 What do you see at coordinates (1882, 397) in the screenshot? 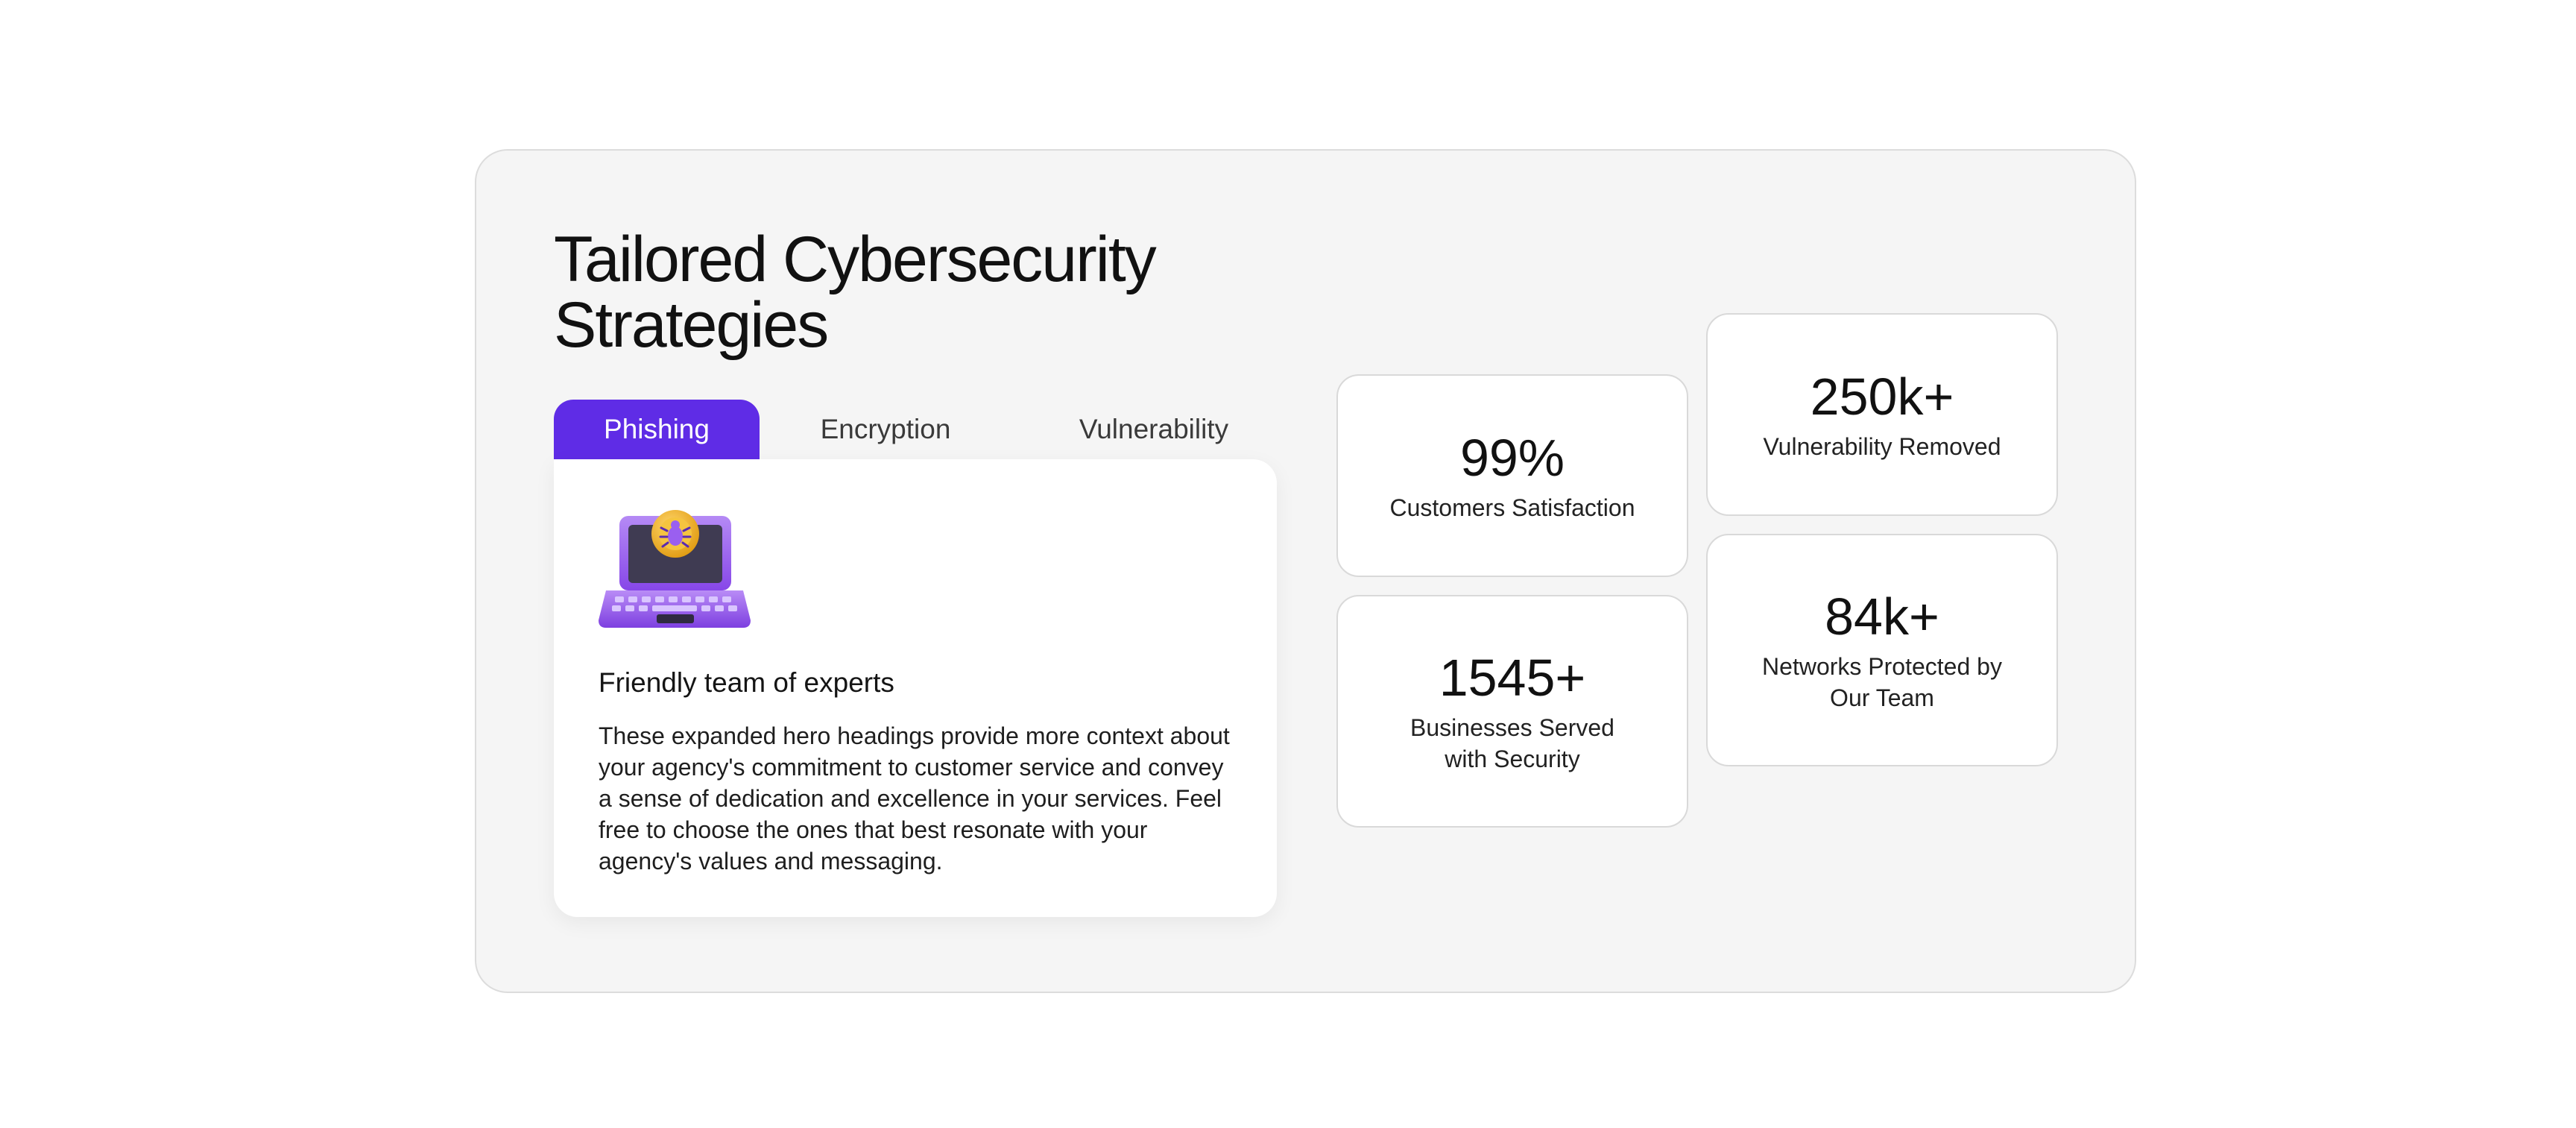
I see `stat-value: 250k+` at bounding box center [1882, 397].